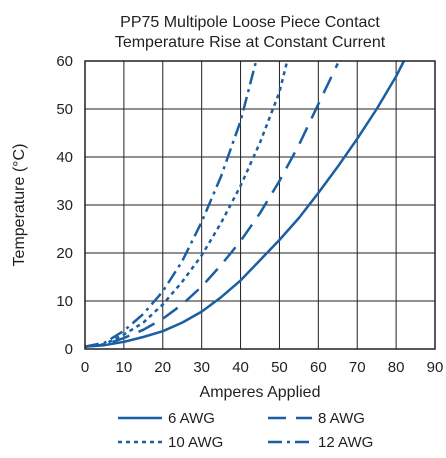  I want to click on chart-title: PP75 Multipole Loose Piece Contact, so click(250, 22).